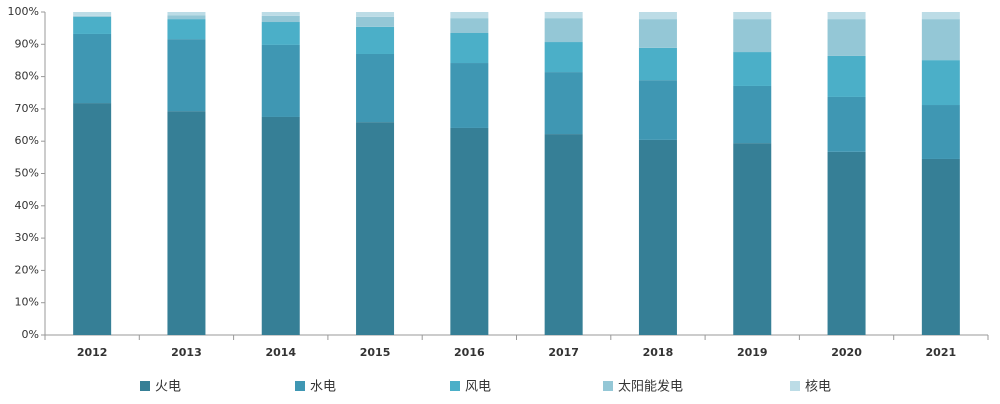  Describe the element at coordinates (752, 352) in the screenshot. I see `x-tick-label: 2019` at that location.